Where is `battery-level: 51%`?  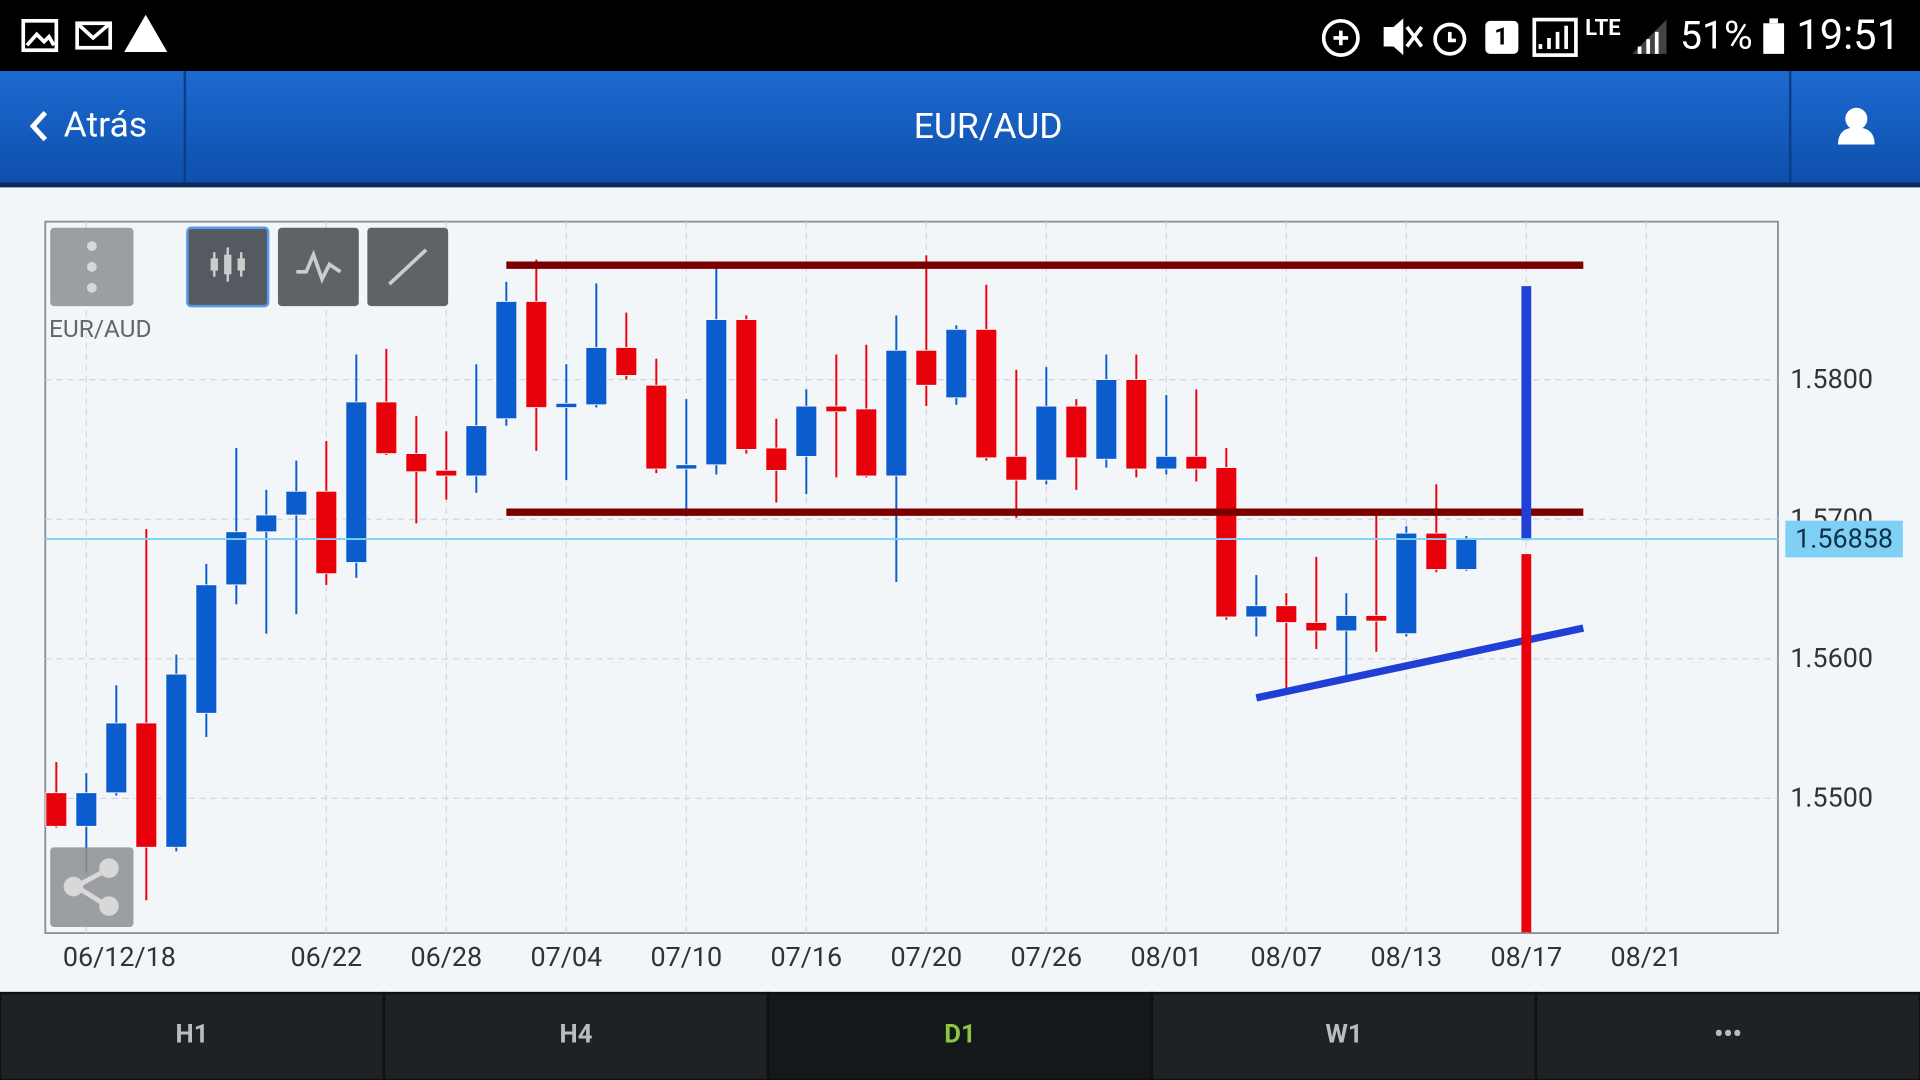 battery-level: 51% is located at coordinates (1716, 35).